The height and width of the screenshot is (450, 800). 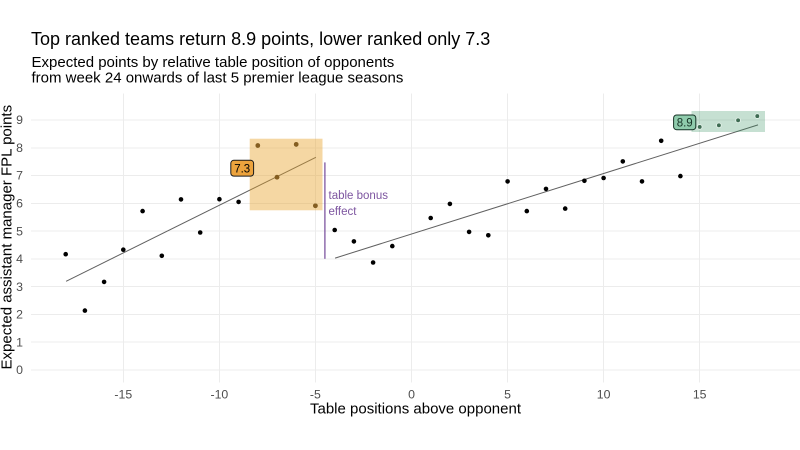 I want to click on svg-text: 9, so click(x=19, y=120).